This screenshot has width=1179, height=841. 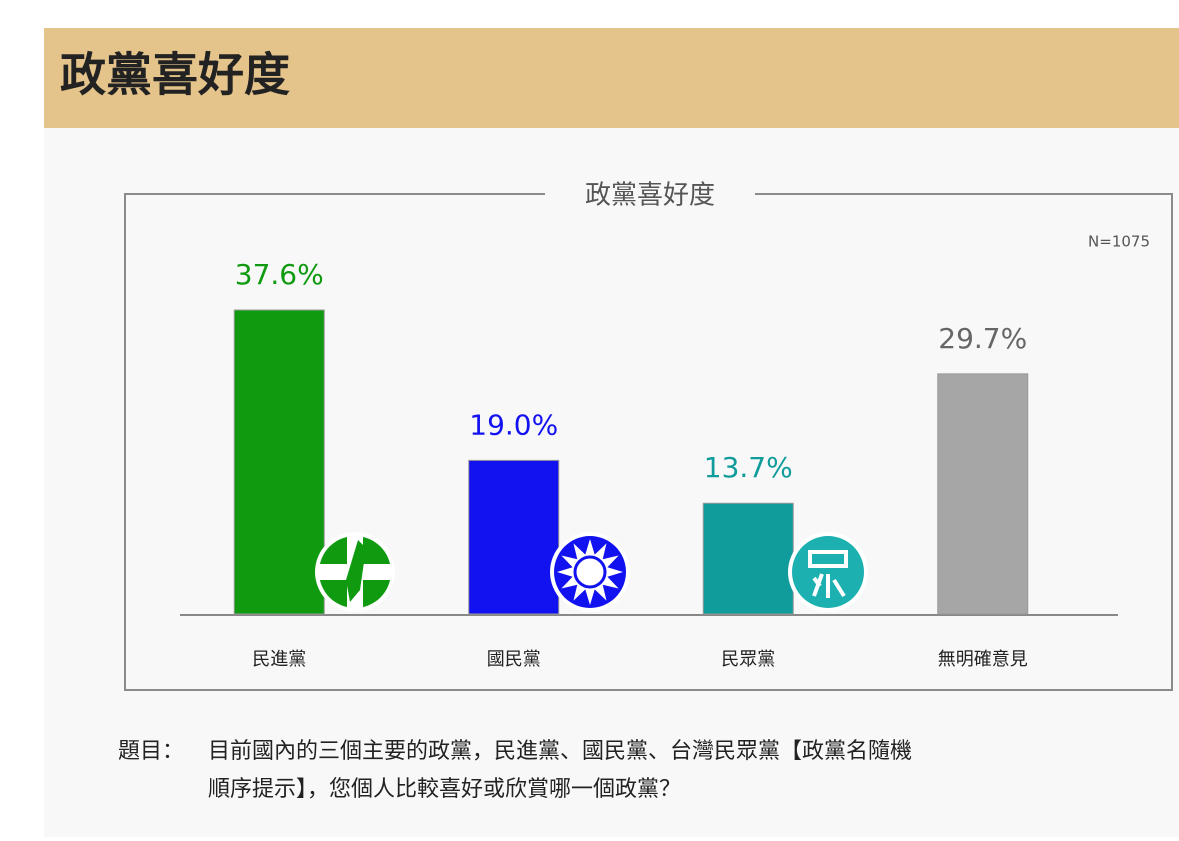 I want to click on value-label: 13.7%, so click(x=748, y=467).